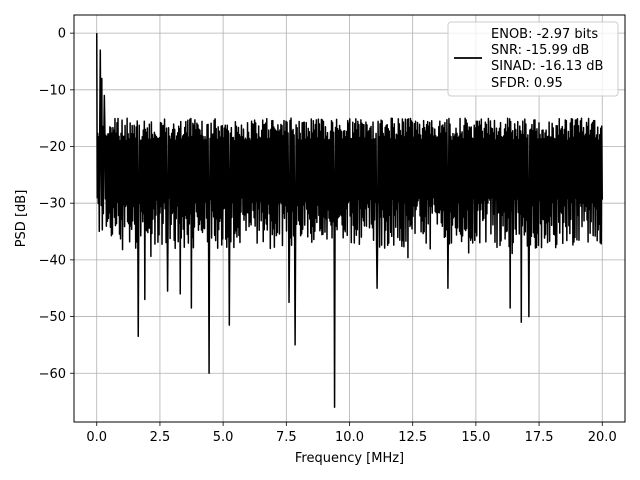 The height and width of the screenshot is (480, 640). Describe the element at coordinates (527, 83) in the screenshot. I see `legend-line-sfdr: SFDR: 0.95` at that location.